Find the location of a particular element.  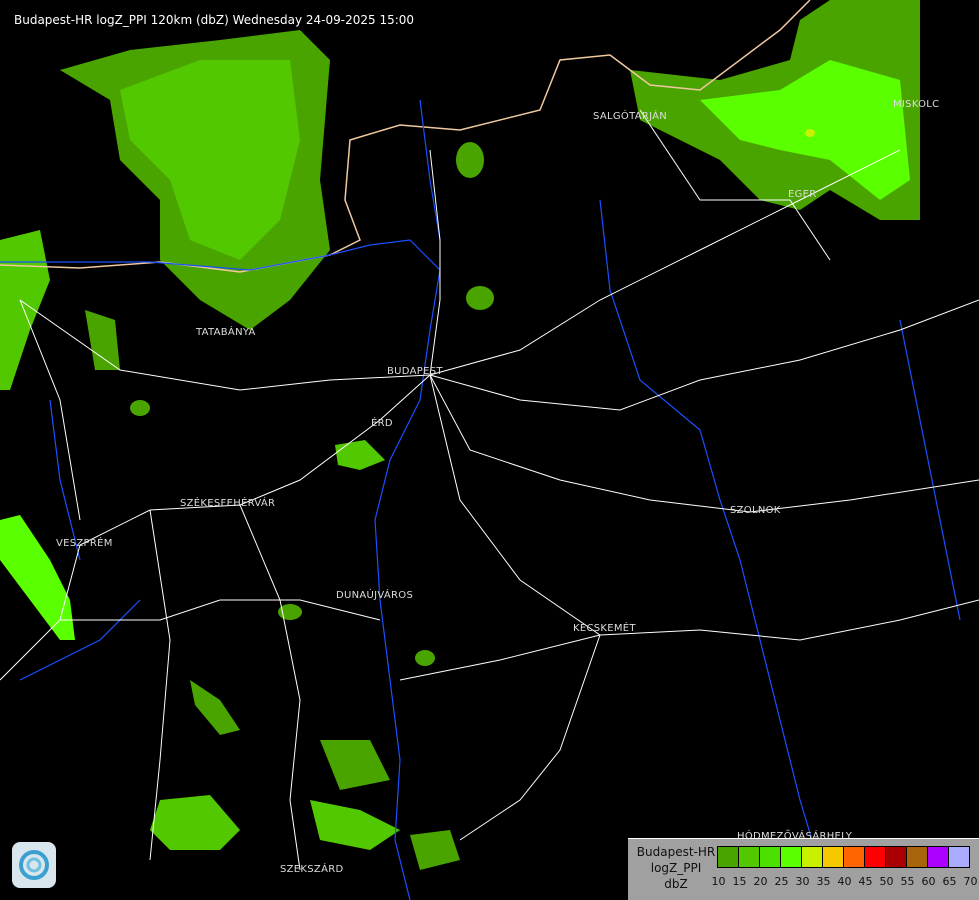

city-label: ÉRD is located at coordinates (382, 423).